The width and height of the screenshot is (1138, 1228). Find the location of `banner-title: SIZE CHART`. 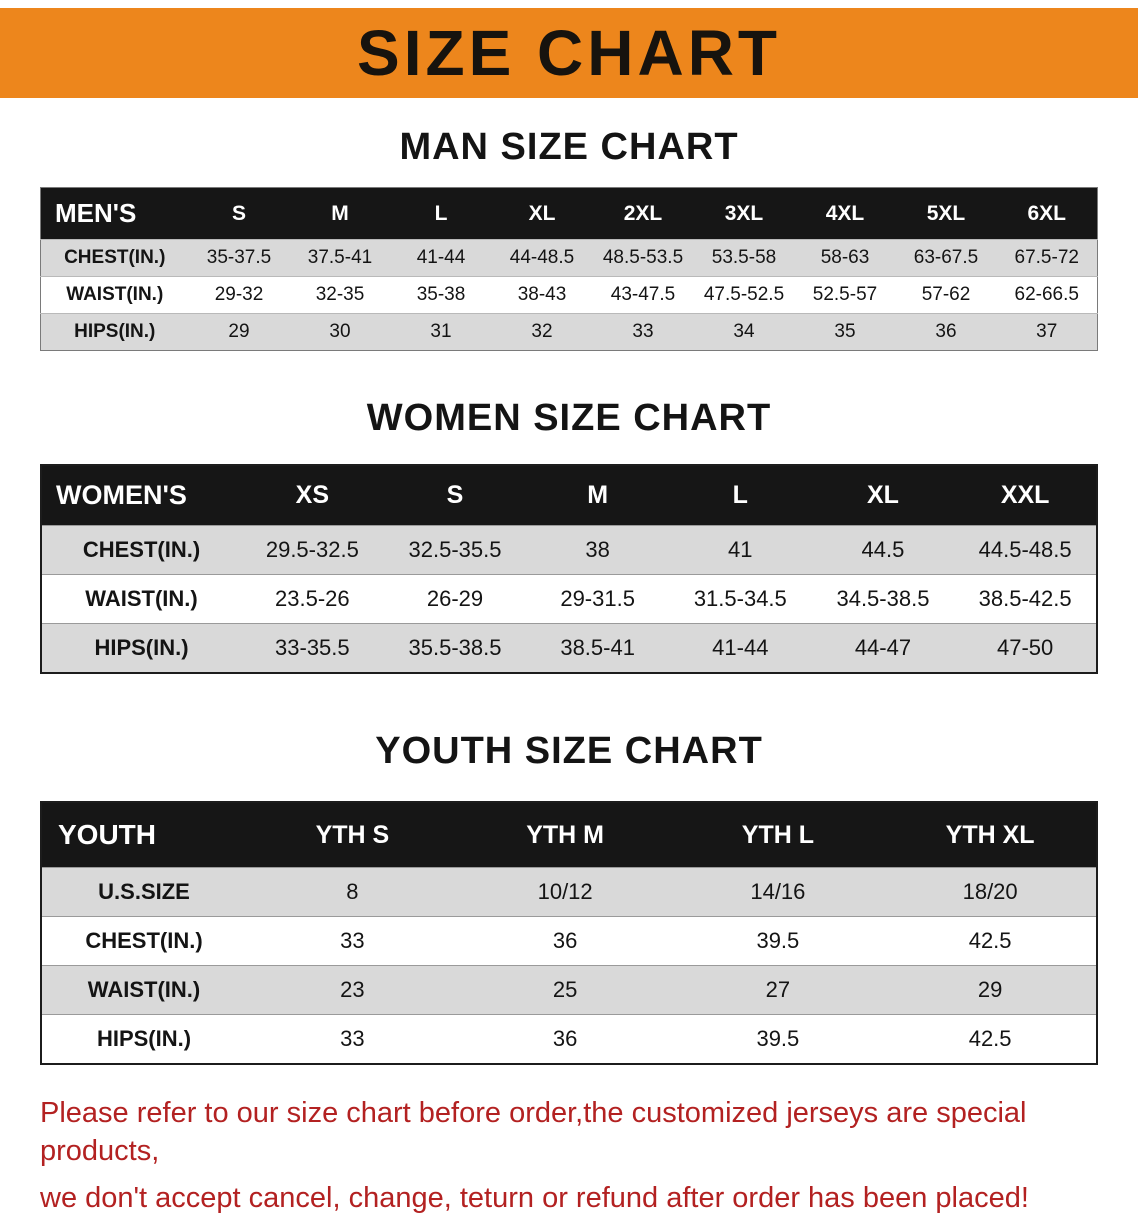

banner-title: SIZE CHART is located at coordinates (569, 53).